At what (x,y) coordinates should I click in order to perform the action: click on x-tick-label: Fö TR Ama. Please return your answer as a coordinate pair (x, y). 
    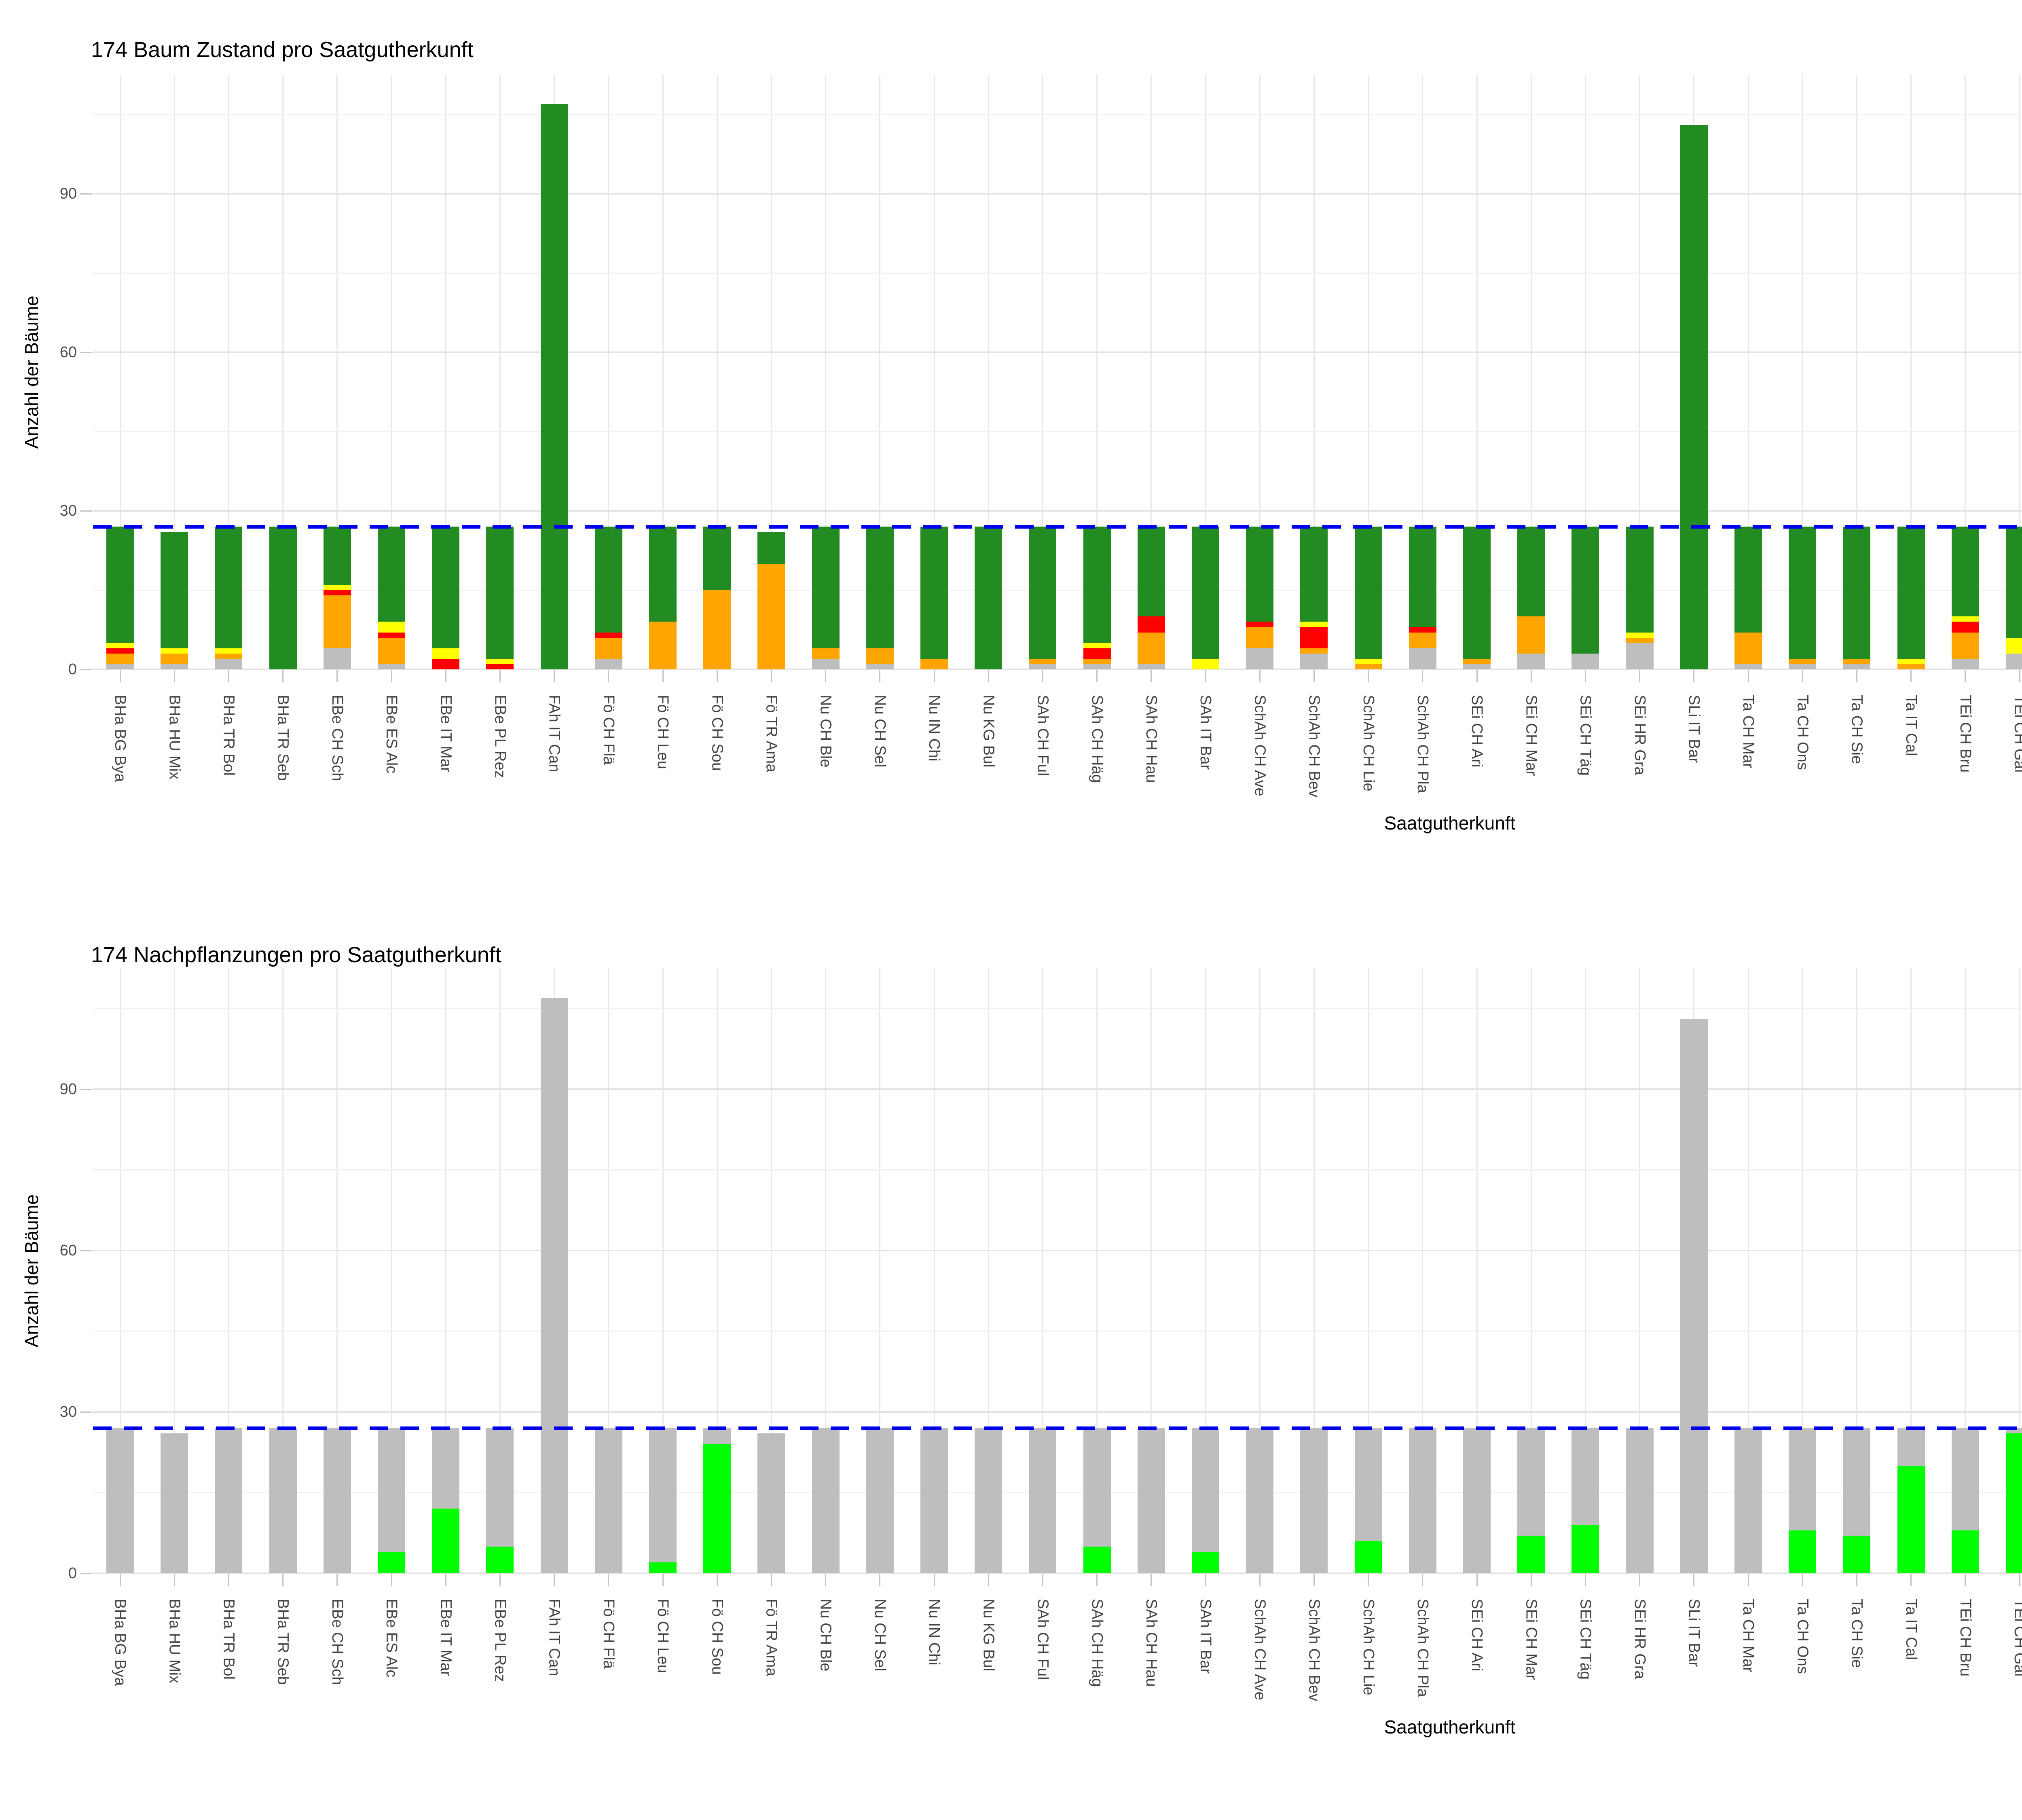
    Looking at the image, I should click on (771, 782).